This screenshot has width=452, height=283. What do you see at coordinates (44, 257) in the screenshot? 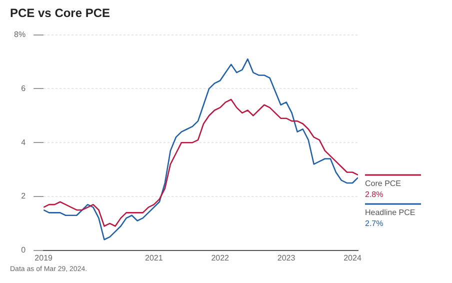
I see `x-tick-label: 2019` at bounding box center [44, 257].